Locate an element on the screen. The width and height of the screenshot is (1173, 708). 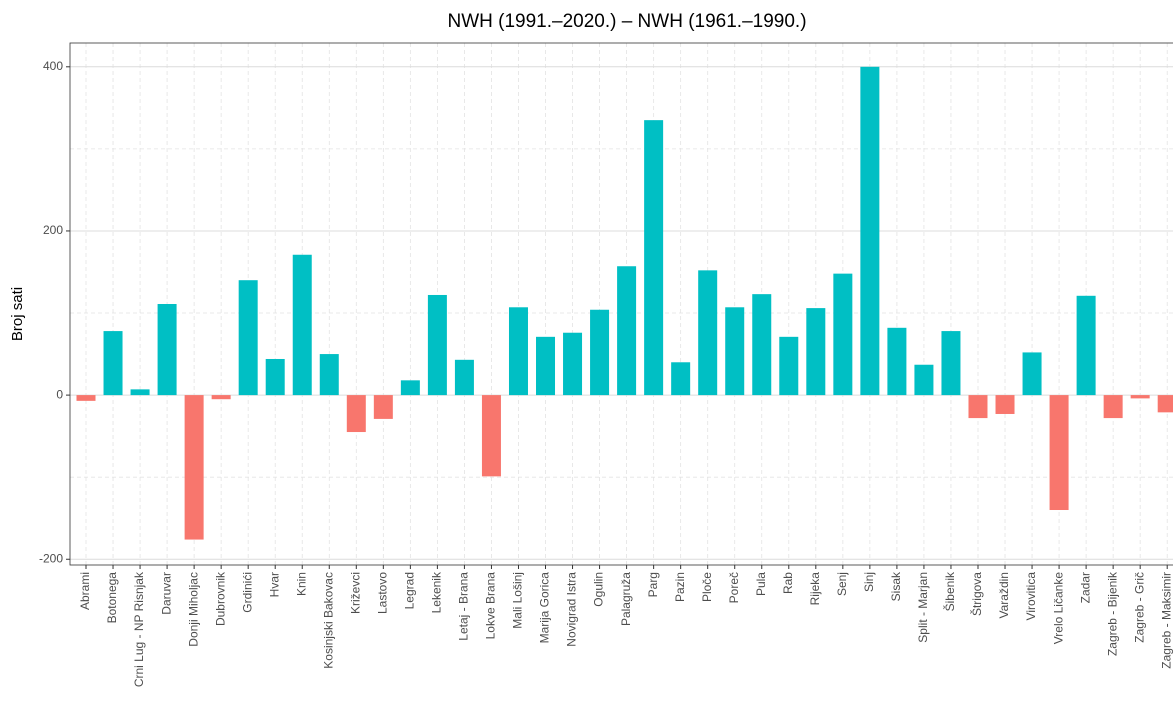
x-tick-label: Zagreb - Maksimir is located at coordinates (1166, 620).